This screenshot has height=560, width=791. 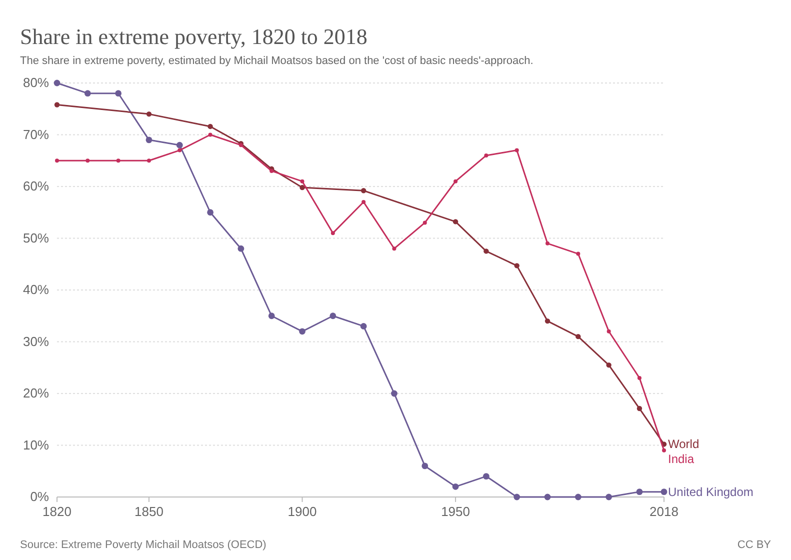 I want to click on y-tick-label: 50%, so click(x=36, y=238).